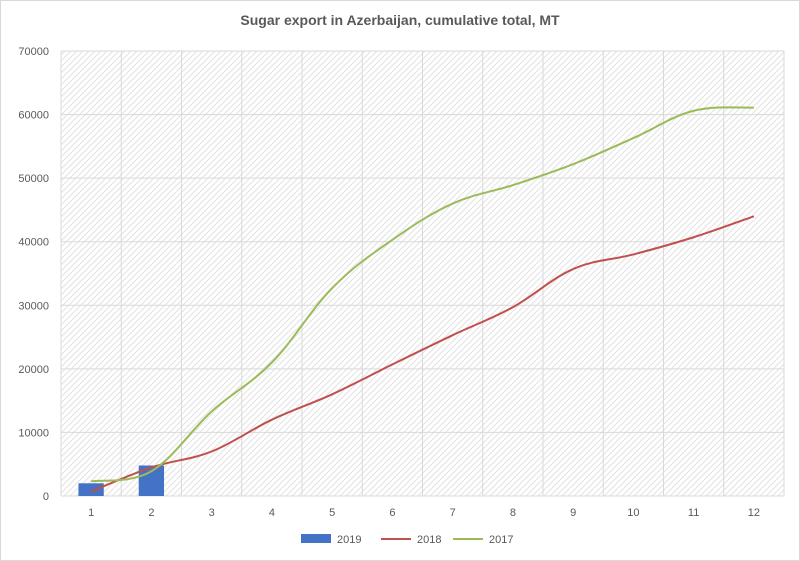 The image size is (800, 561). I want to click on y-tick-label: 10000, so click(33, 433).